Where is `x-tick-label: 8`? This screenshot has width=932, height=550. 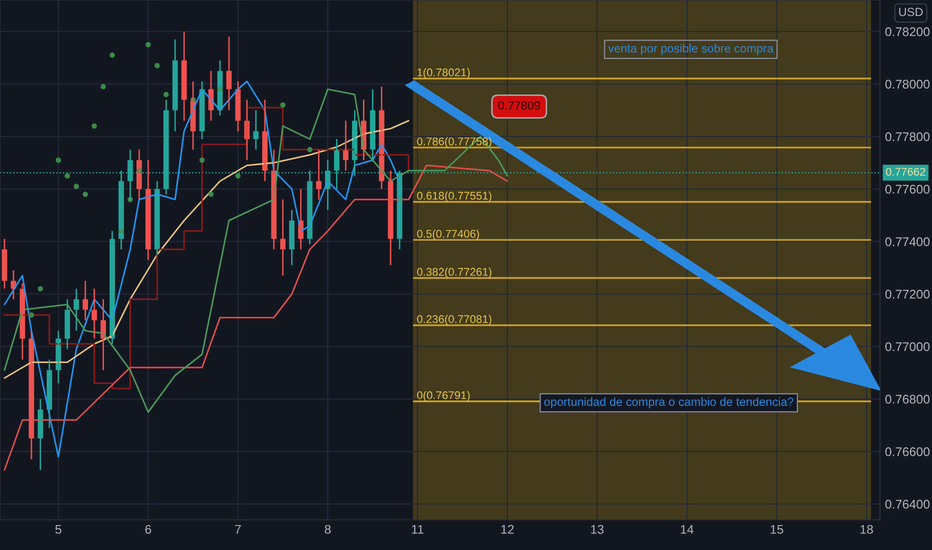 x-tick-label: 8 is located at coordinates (327, 529).